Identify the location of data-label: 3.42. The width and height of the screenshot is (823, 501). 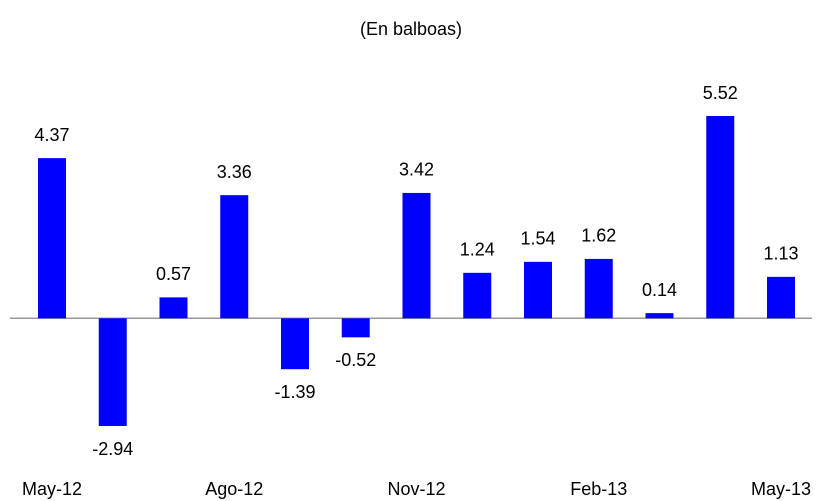
(416, 170).